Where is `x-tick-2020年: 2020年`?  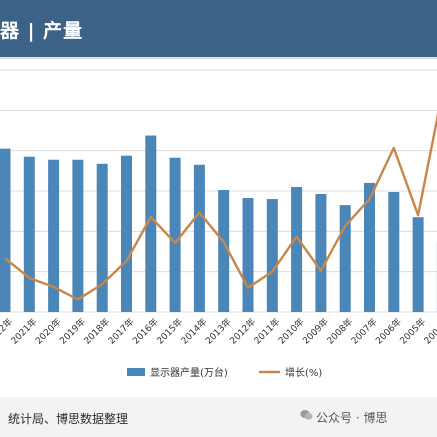 x-tick-2020年: 2020年 is located at coordinates (48, 331).